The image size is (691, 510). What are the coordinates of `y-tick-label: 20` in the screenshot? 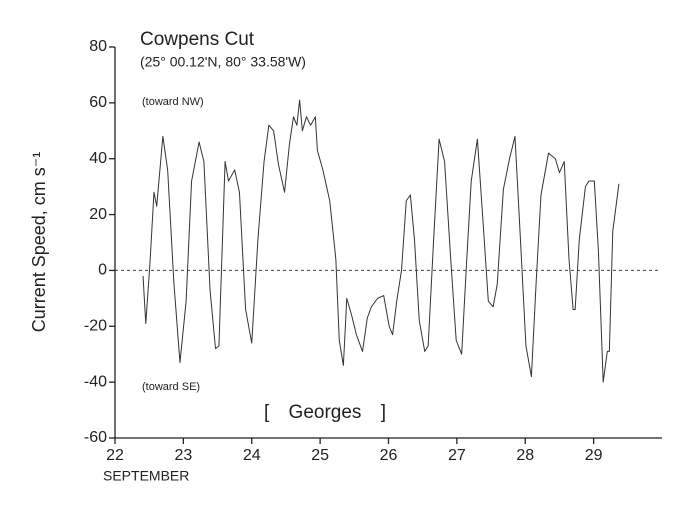 It's located at (98, 214).